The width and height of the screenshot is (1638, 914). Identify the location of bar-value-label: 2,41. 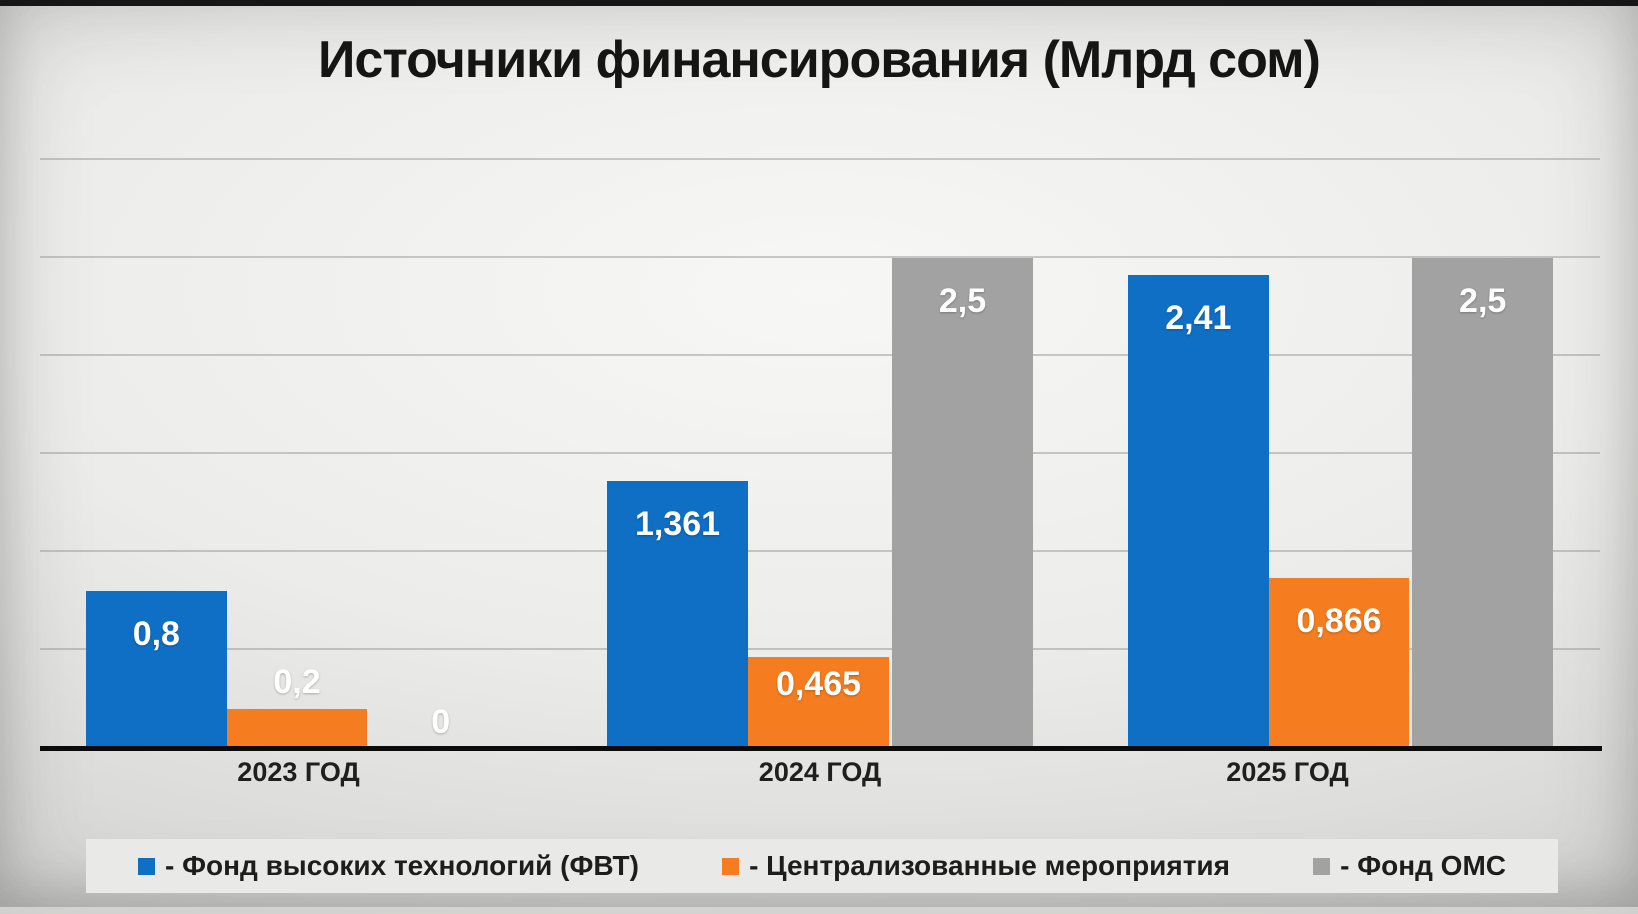
(1198, 318).